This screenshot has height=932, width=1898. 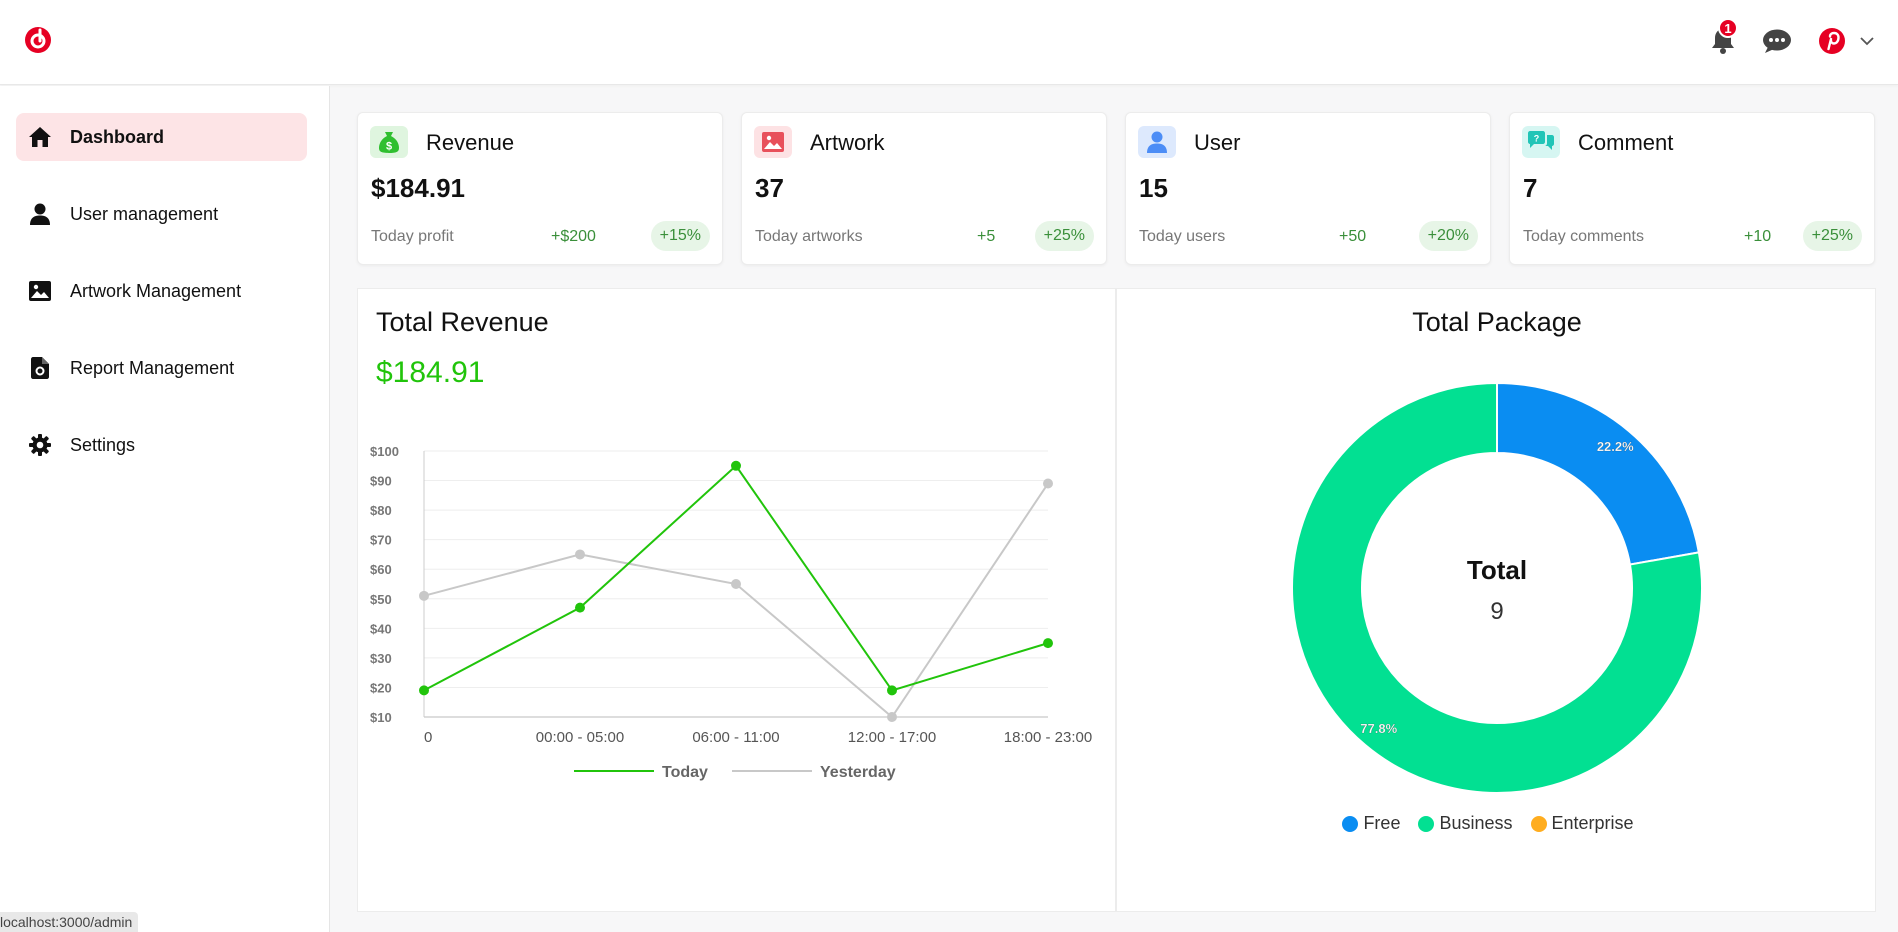 What do you see at coordinates (381, 717) in the screenshot?
I see `y-tick-label: $10` at bounding box center [381, 717].